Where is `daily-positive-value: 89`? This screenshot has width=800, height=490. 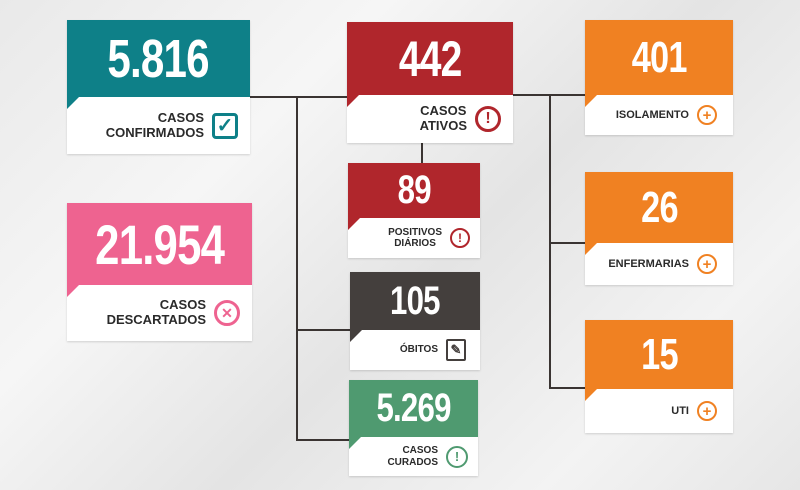
daily-positive-value: 89 is located at coordinates (414, 190).